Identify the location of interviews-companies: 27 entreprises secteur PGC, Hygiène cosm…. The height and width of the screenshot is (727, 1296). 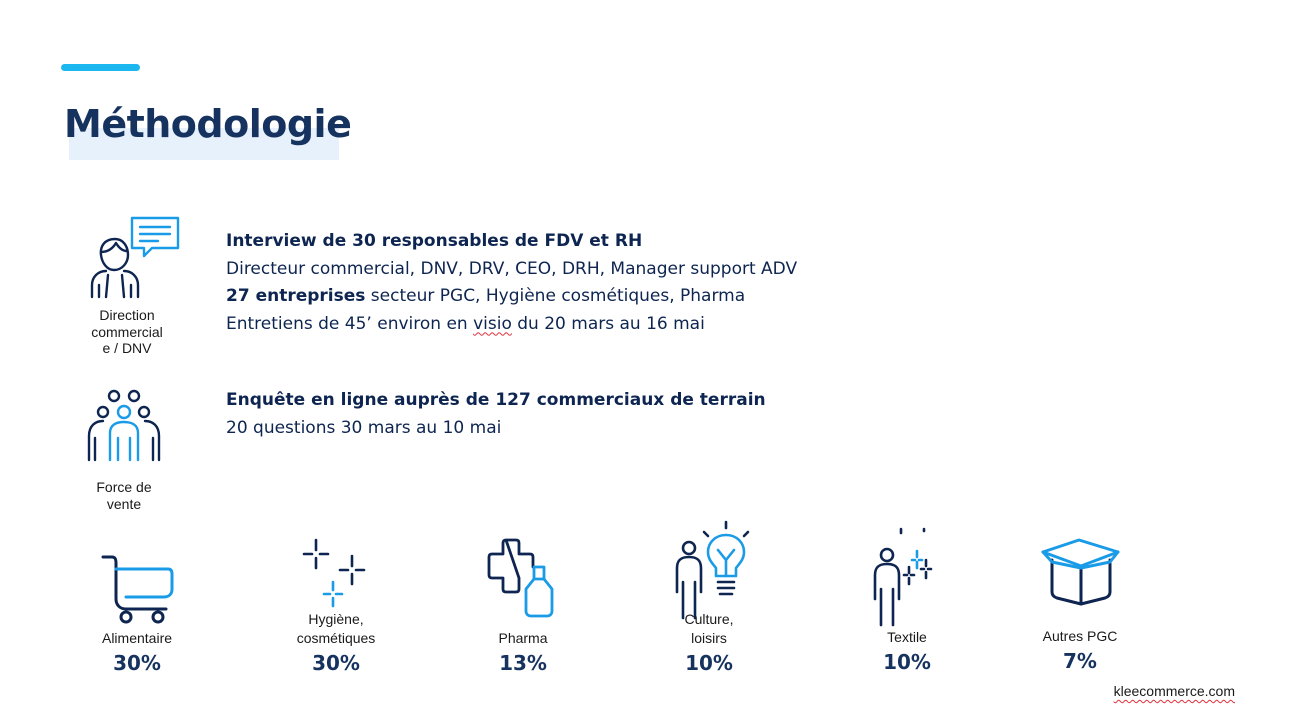
(486, 296).